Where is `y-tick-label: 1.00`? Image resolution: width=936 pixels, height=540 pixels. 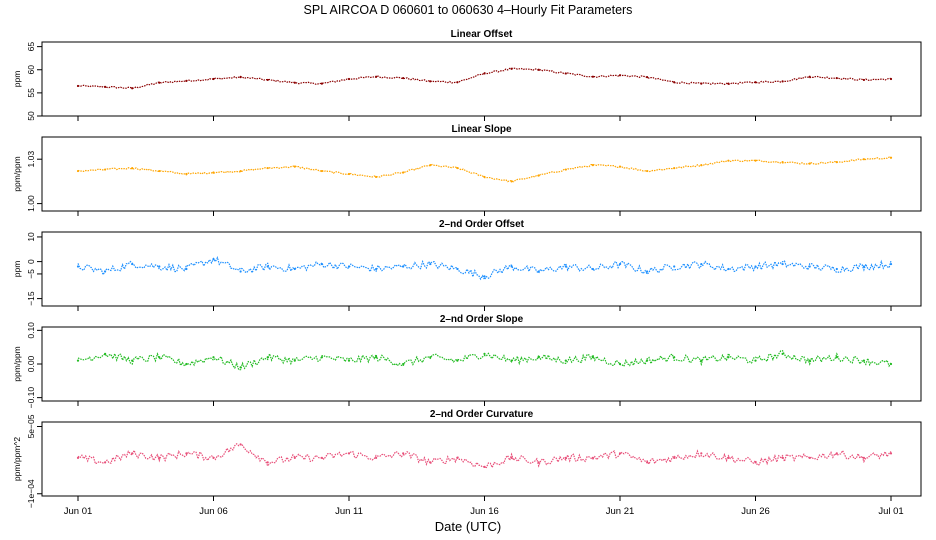 y-tick-label: 1.00 is located at coordinates (31, 203).